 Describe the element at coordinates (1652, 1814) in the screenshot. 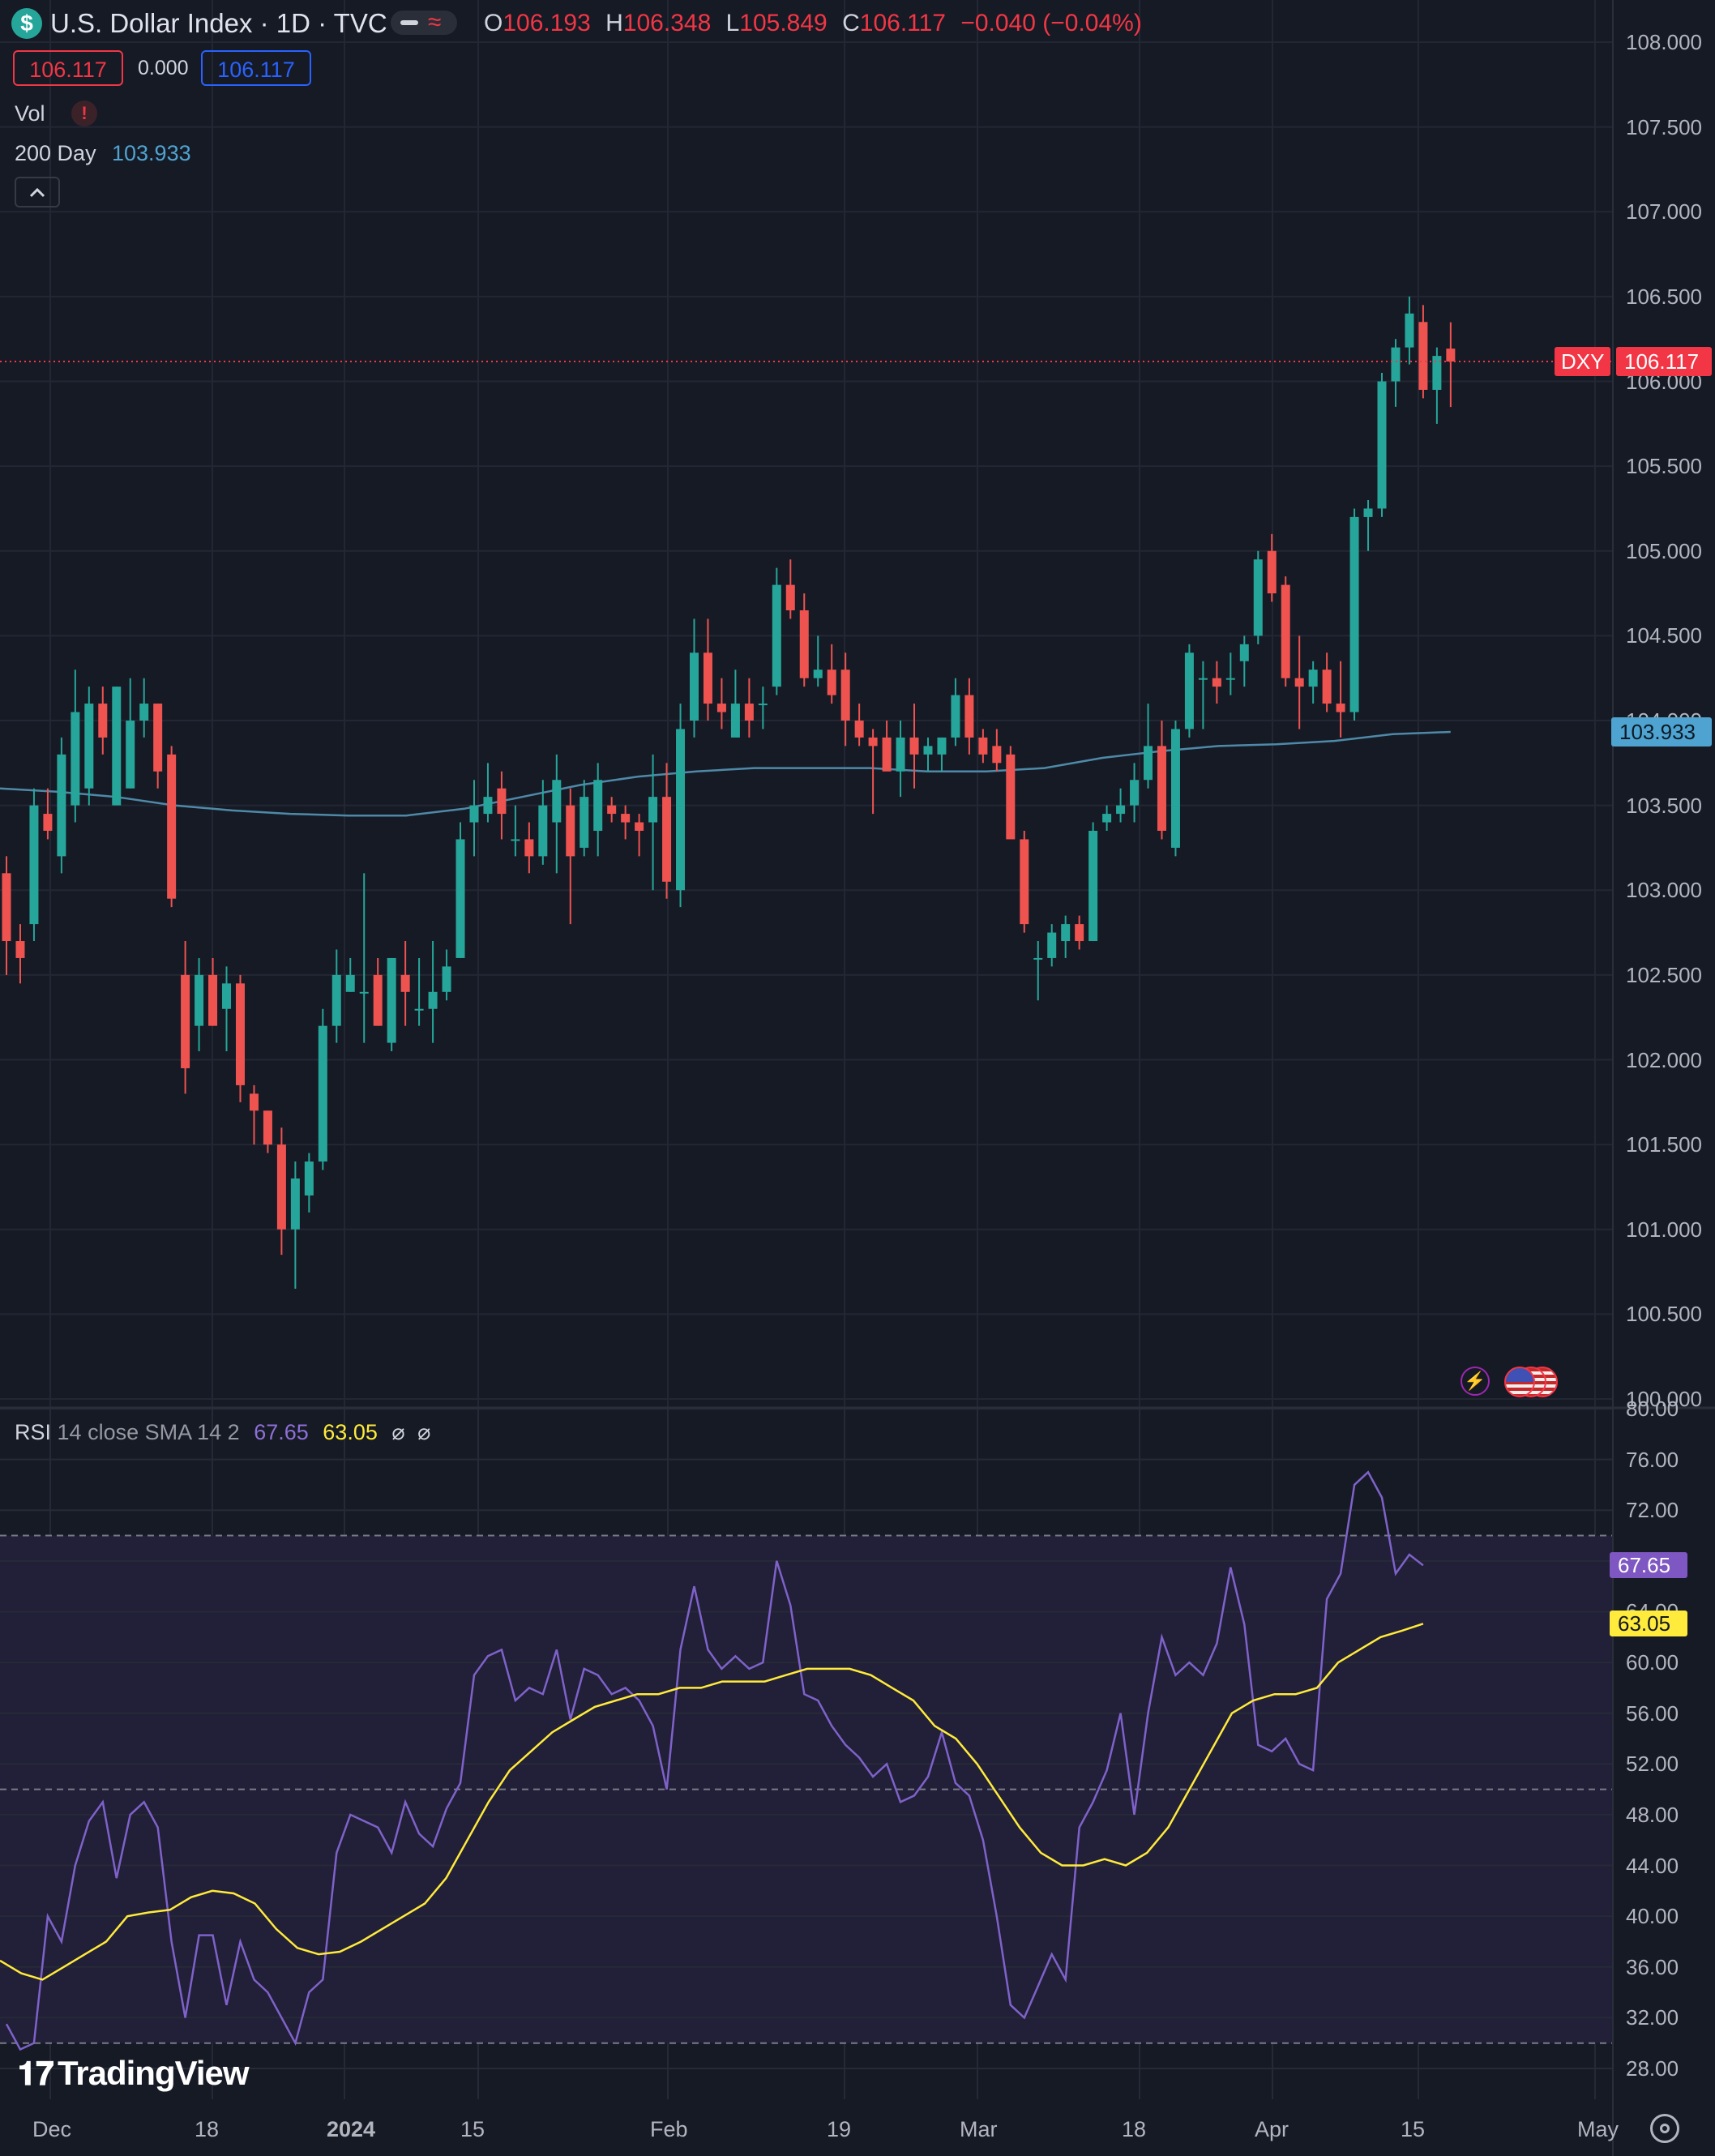

I see `rsi-axis-label: 48.00` at that location.